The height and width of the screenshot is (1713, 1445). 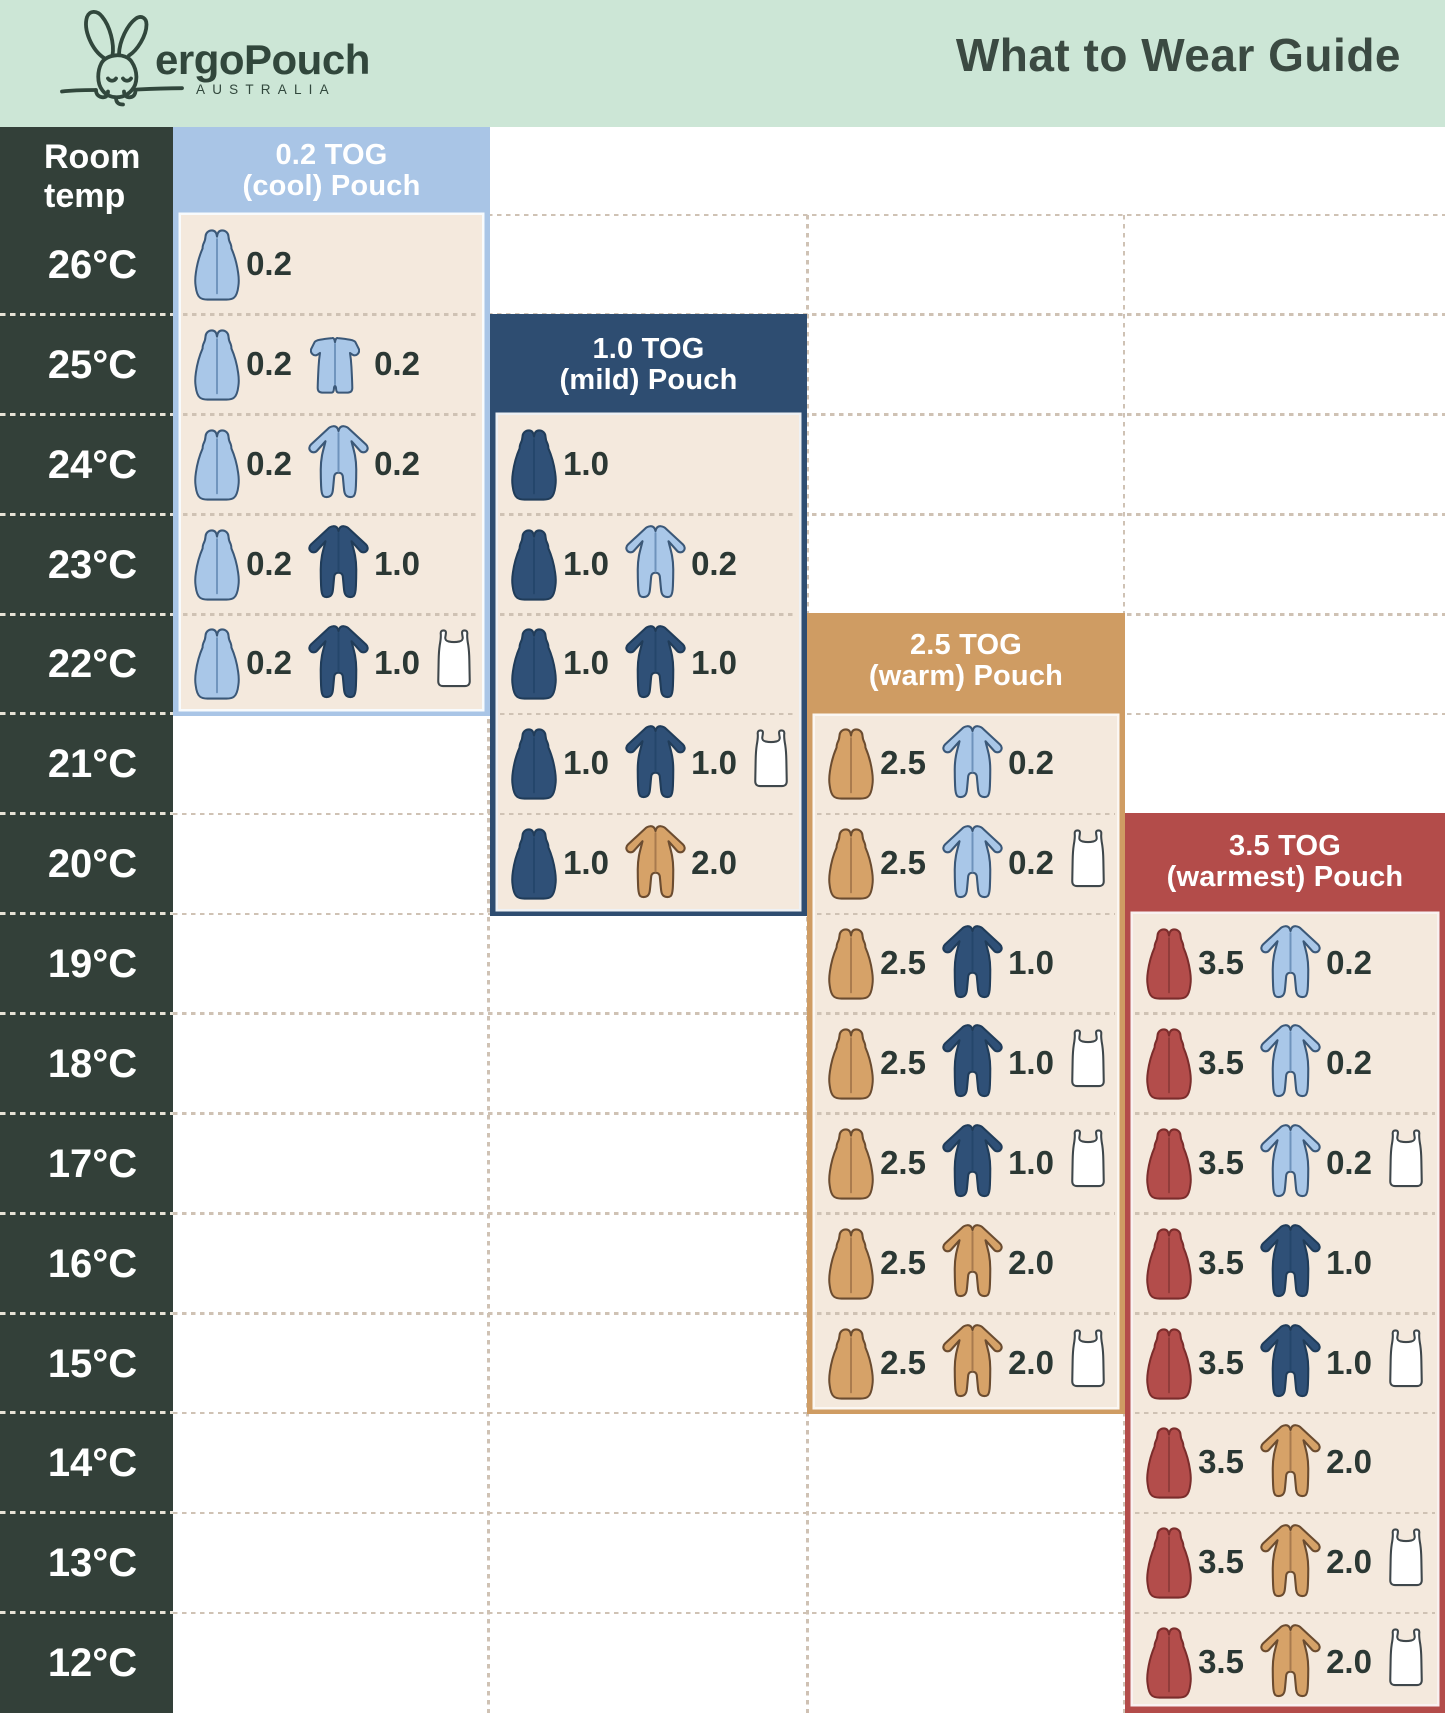 What do you see at coordinates (266, 89) in the screenshot?
I see `svg-text: AUSTRALIA` at bounding box center [266, 89].